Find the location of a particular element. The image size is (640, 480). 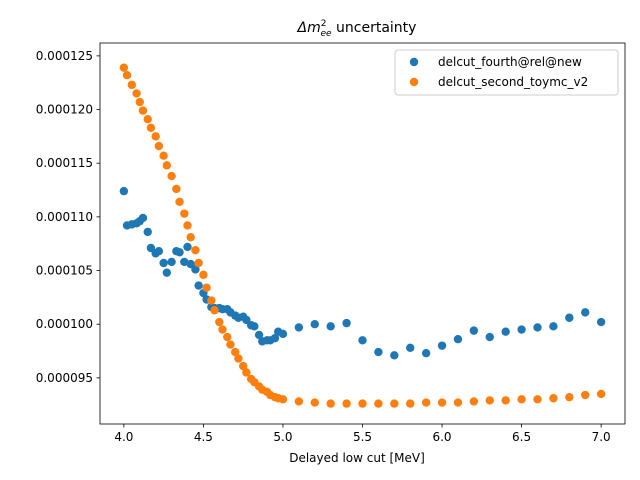

x-axis-ticks: 4.0 4.5 5.0 5.5 6.0 6.5 7.0 is located at coordinates (362, 434).